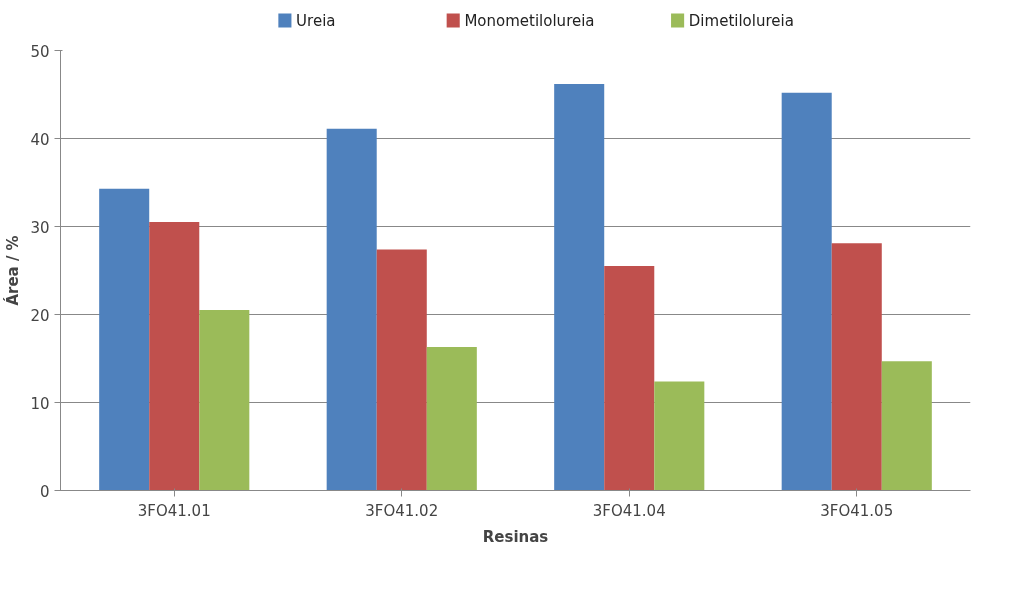 This screenshot has width=1014, height=592. What do you see at coordinates (13, 270) in the screenshot?
I see `y-axis-title: Área / %` at bounding box center [13, 270].